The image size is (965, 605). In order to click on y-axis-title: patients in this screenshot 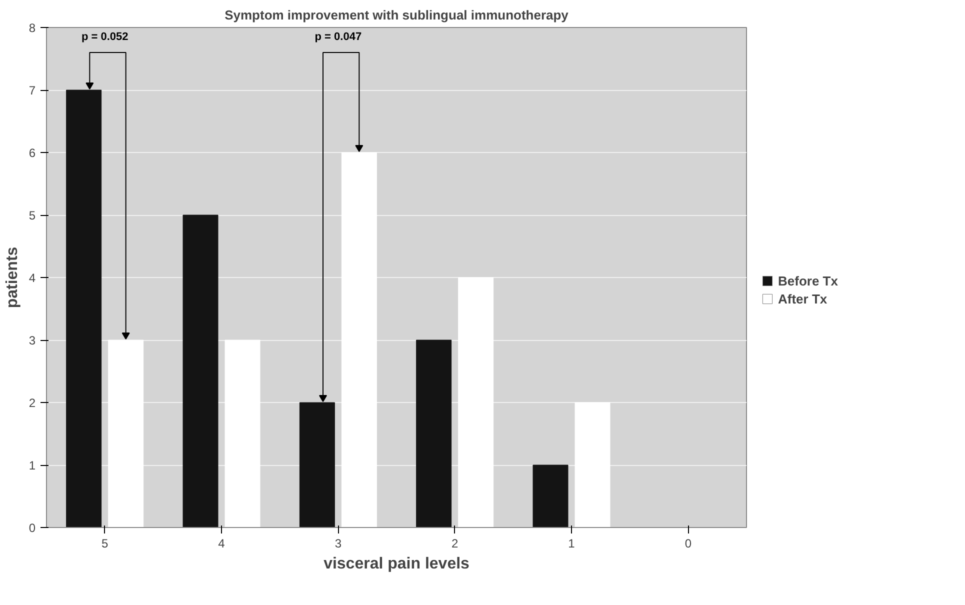, I will do `click(12, 277)`.